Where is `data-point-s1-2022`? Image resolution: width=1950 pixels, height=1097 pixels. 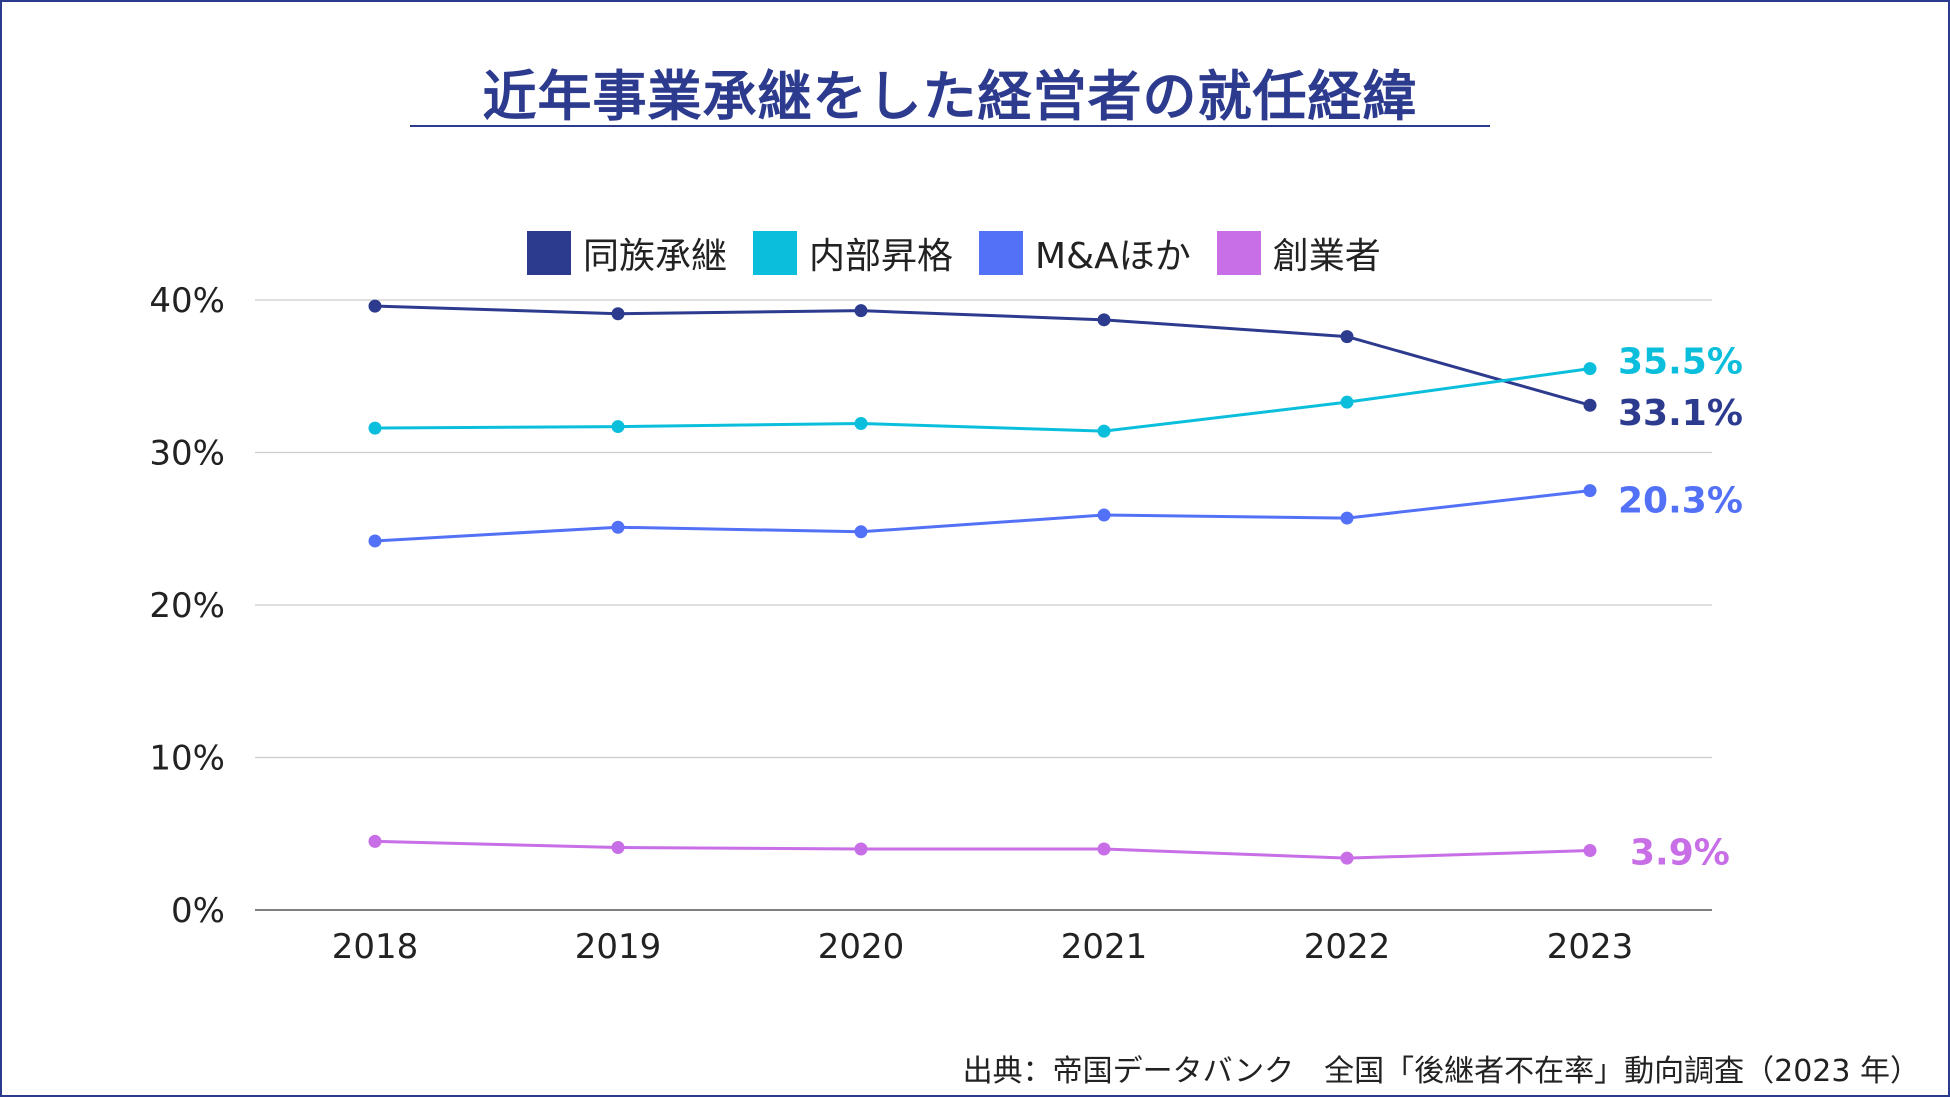 data-point-s1-2022 is located at coordinates (1347, 402).